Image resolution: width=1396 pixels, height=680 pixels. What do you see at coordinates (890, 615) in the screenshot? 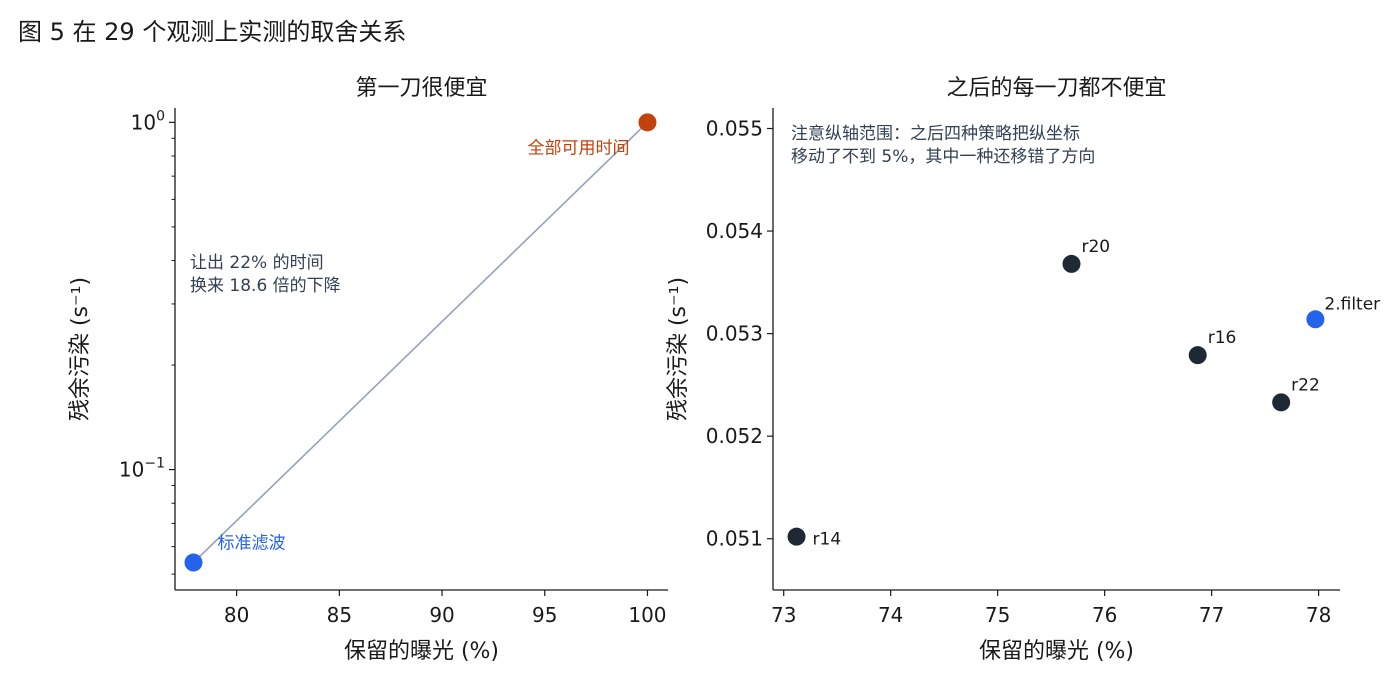
I see `x-tick-label: 74` at bounding box center [890, 615].